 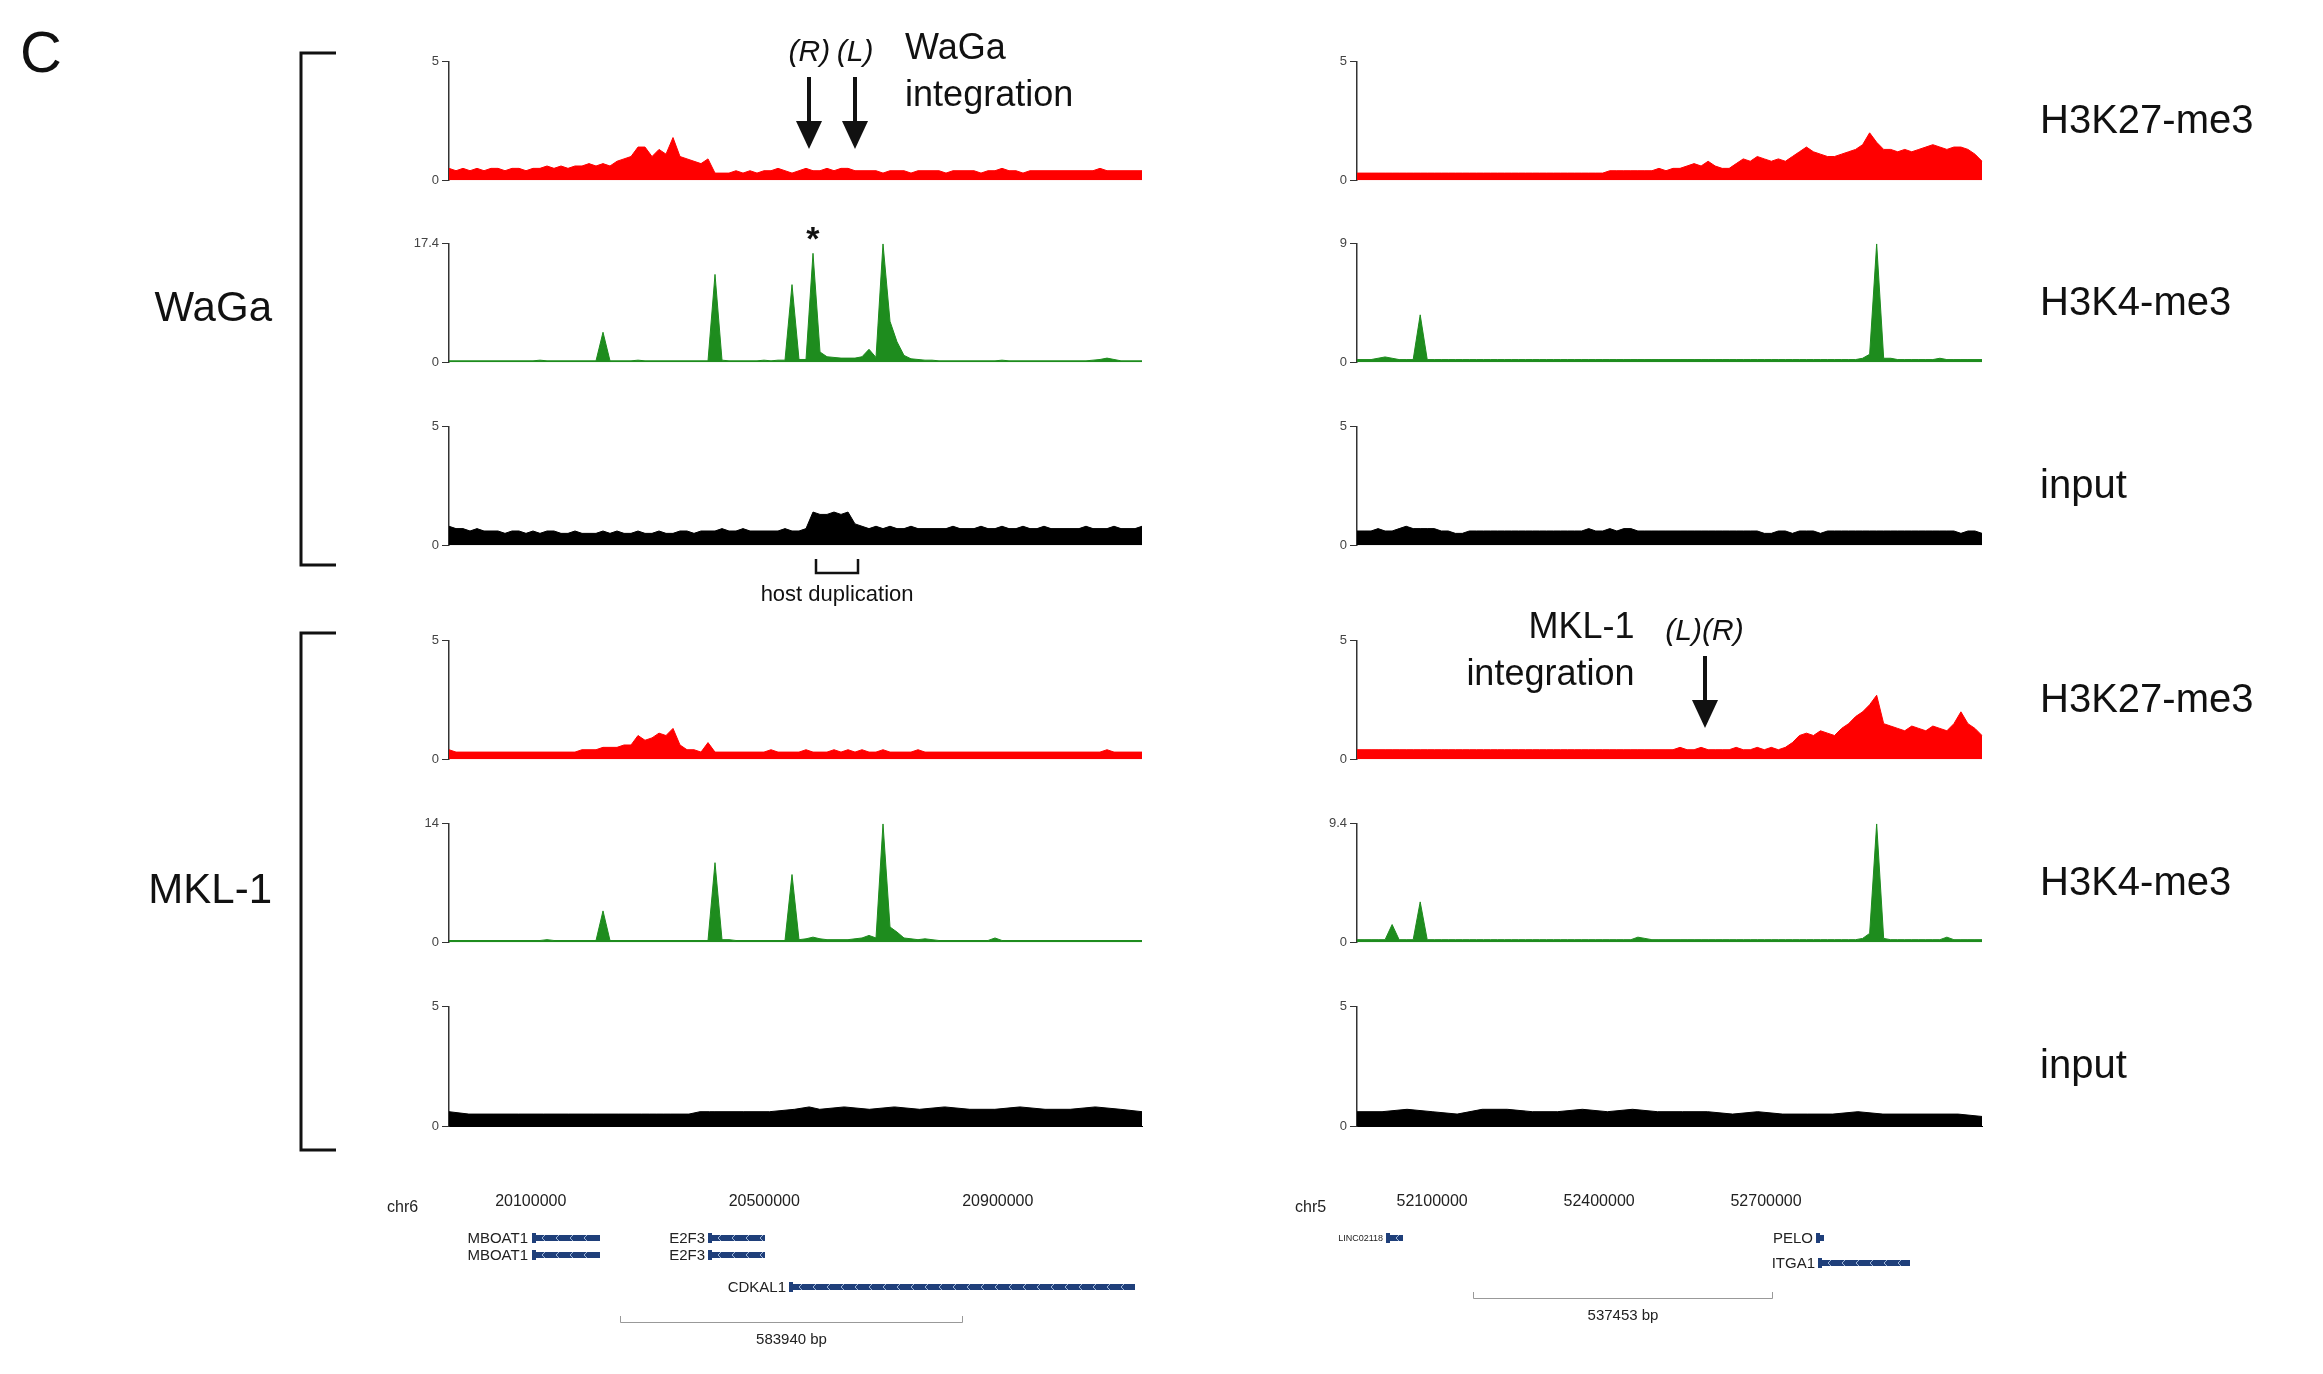 I want to click on text: 583940 bp, so click(x=791, y=1338).